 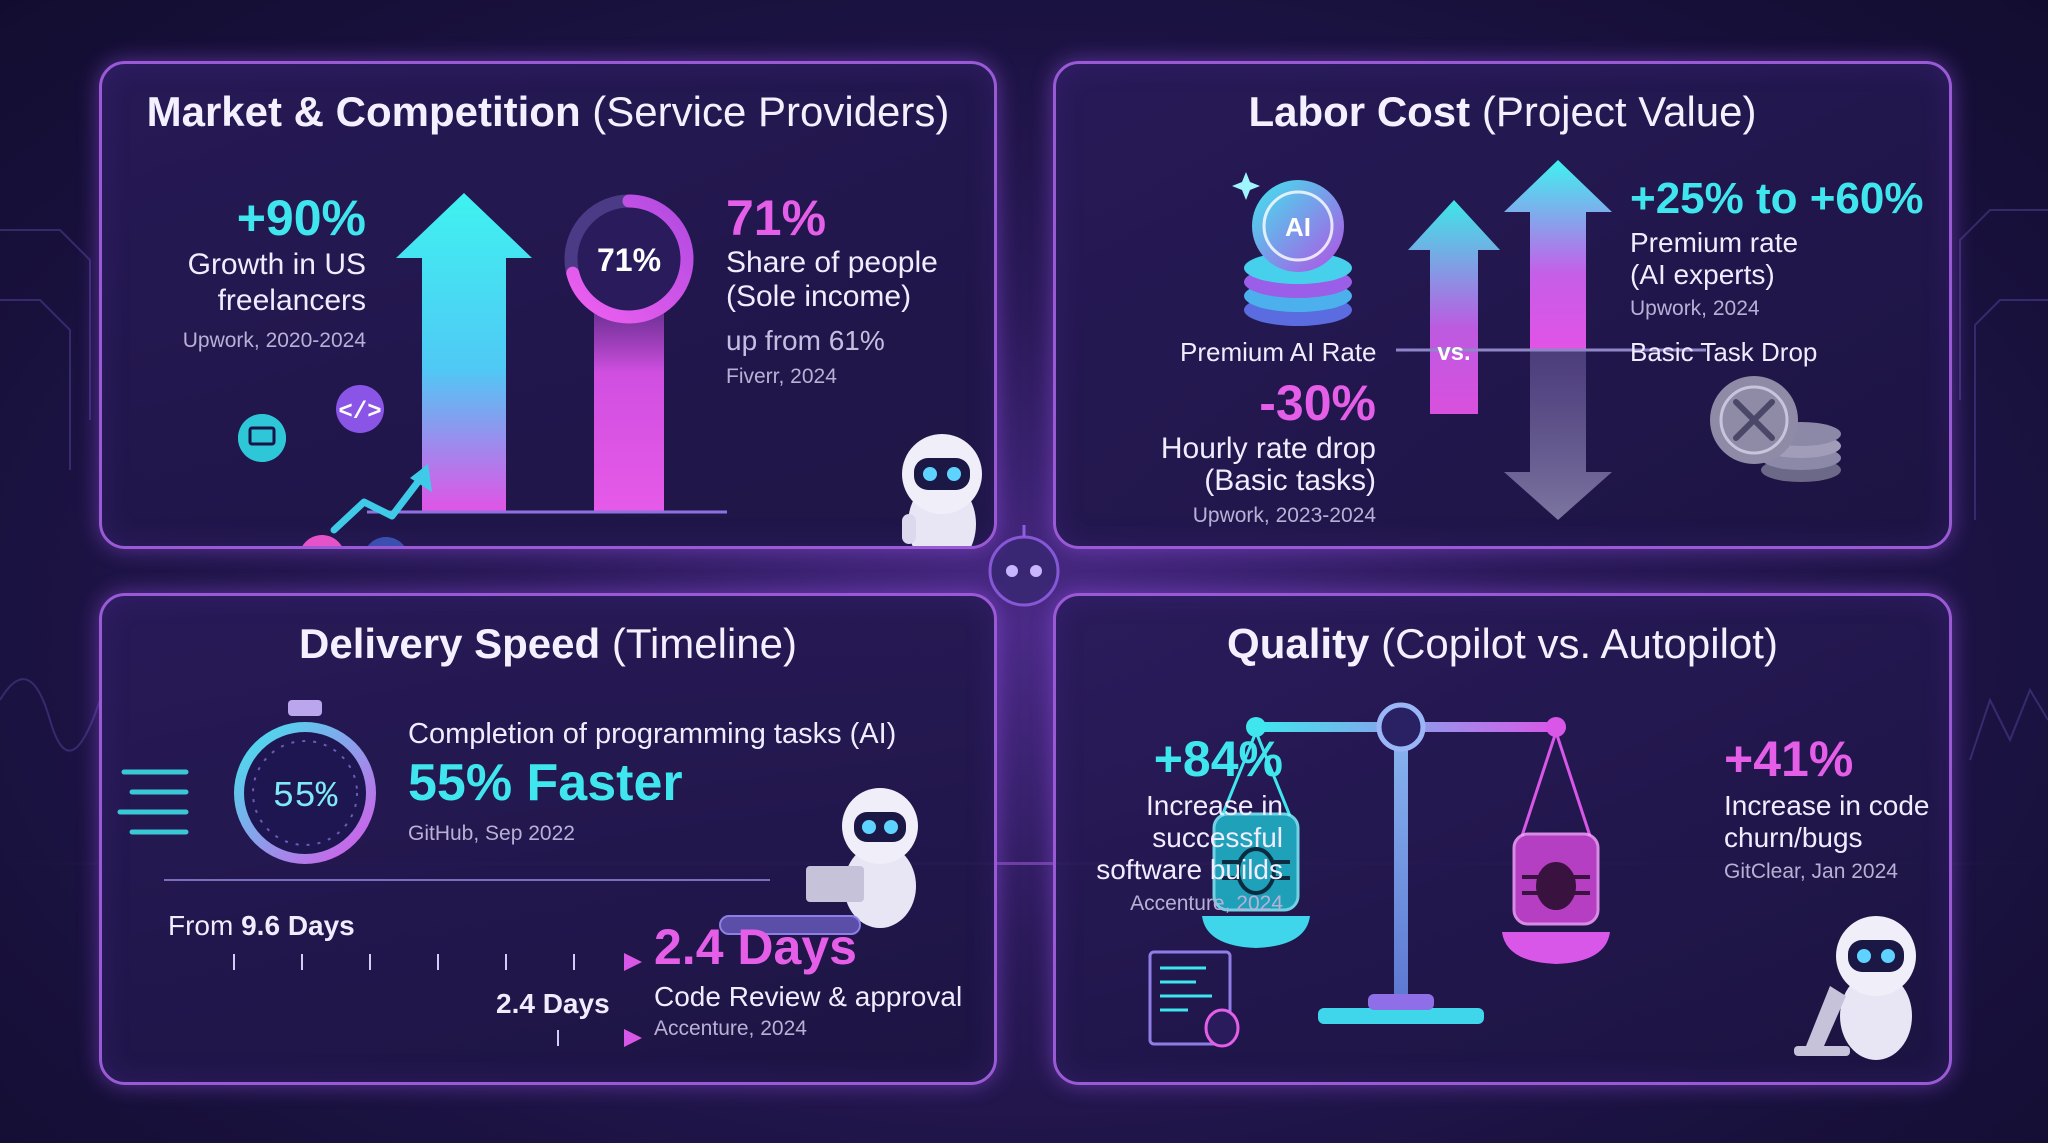 I want to click on growth-arrow, so click(x=464, y=352).